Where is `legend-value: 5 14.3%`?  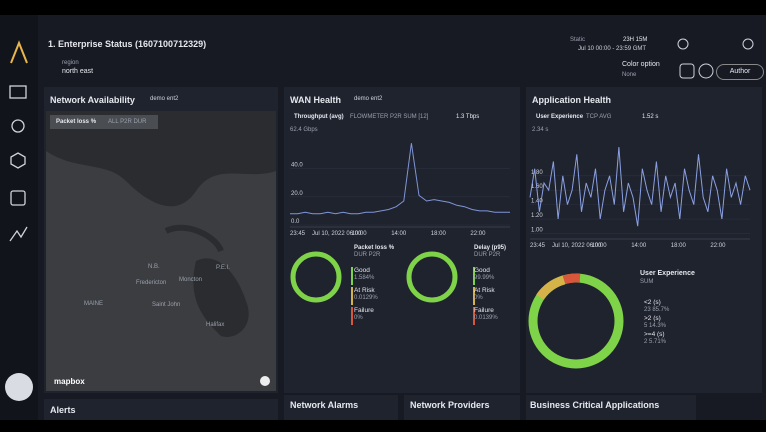 legend-value: 5 14.3% is located at coordinates (655, 326).